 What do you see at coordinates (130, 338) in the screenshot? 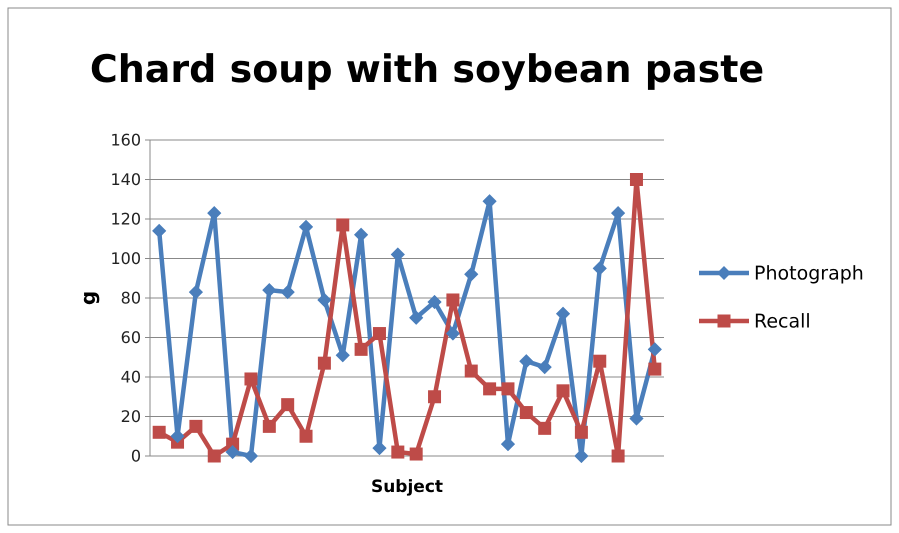
I see `y-tick-label: 60` at bounding box center [130, 338].